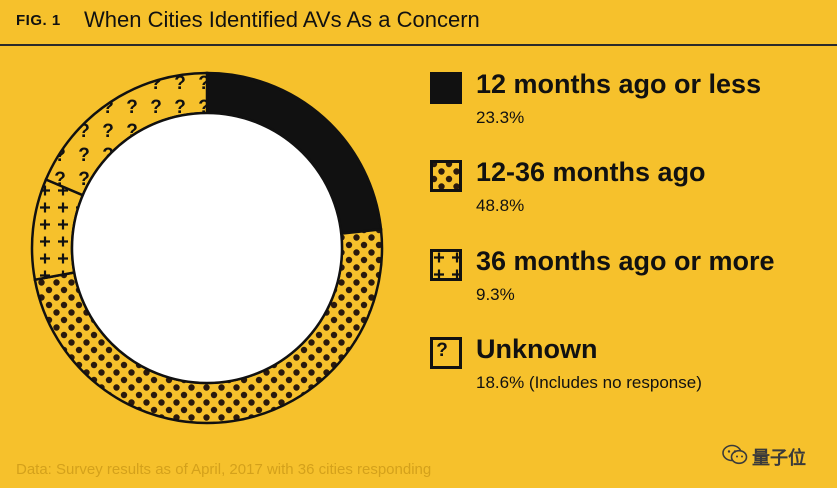 The width and height of the screenshot is (837, 488). Describe the element at coordinates (446, 176) in the screenshot. I see `legend-swatch-dots` at that location.